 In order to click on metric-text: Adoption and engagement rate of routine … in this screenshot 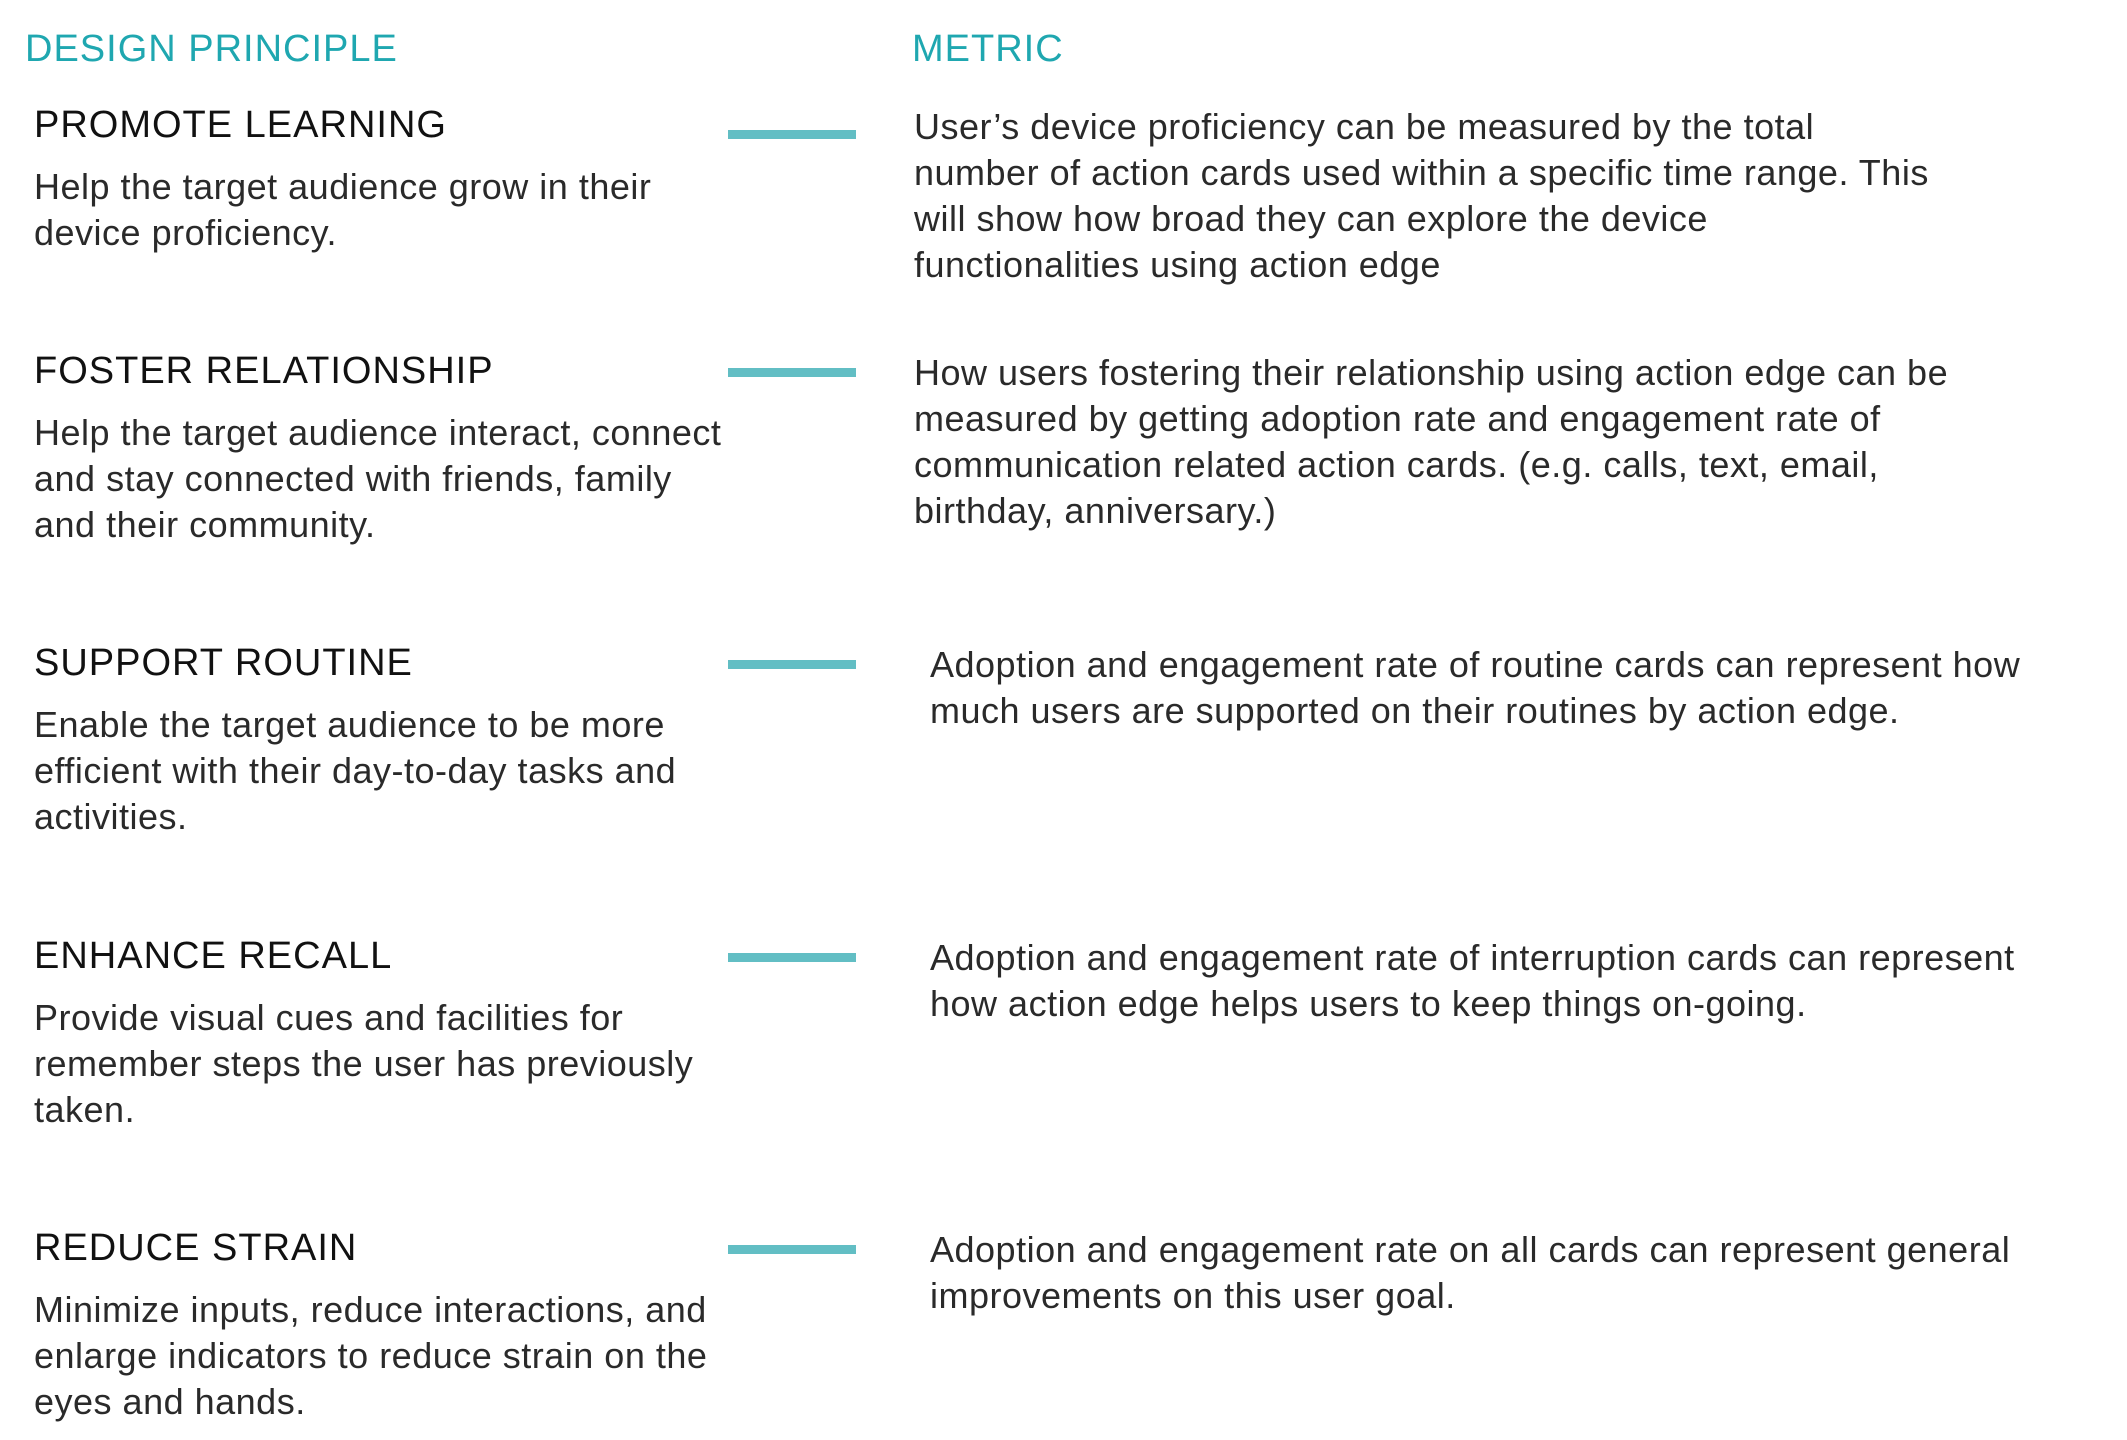, I will do `click(1475, 687)`.